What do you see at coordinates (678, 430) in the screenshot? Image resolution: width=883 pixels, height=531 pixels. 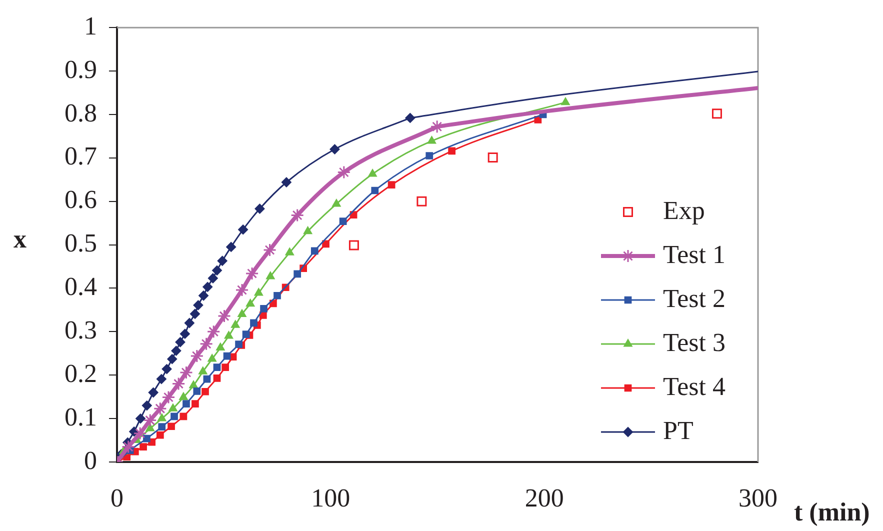 I see `legend-label: PT` at bounding box center [678, 430].